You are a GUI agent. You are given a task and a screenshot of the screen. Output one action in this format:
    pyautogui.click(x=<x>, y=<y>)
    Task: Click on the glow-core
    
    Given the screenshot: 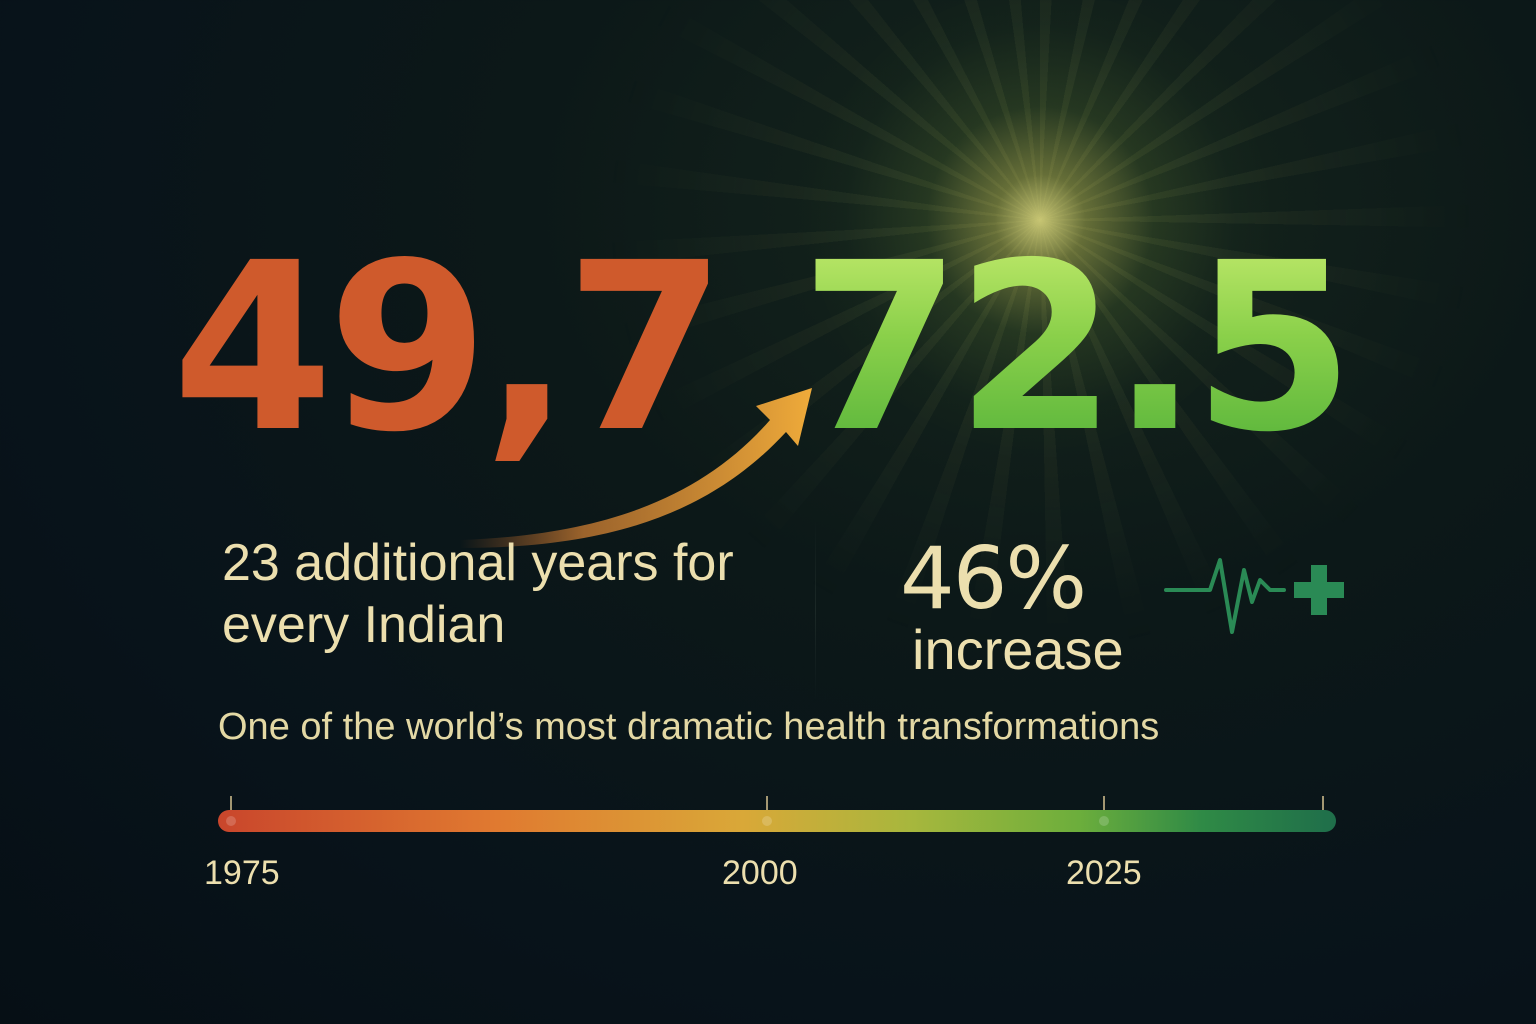 What is the action you would take?
    pyautogui.click(x=1040, y=225)
    